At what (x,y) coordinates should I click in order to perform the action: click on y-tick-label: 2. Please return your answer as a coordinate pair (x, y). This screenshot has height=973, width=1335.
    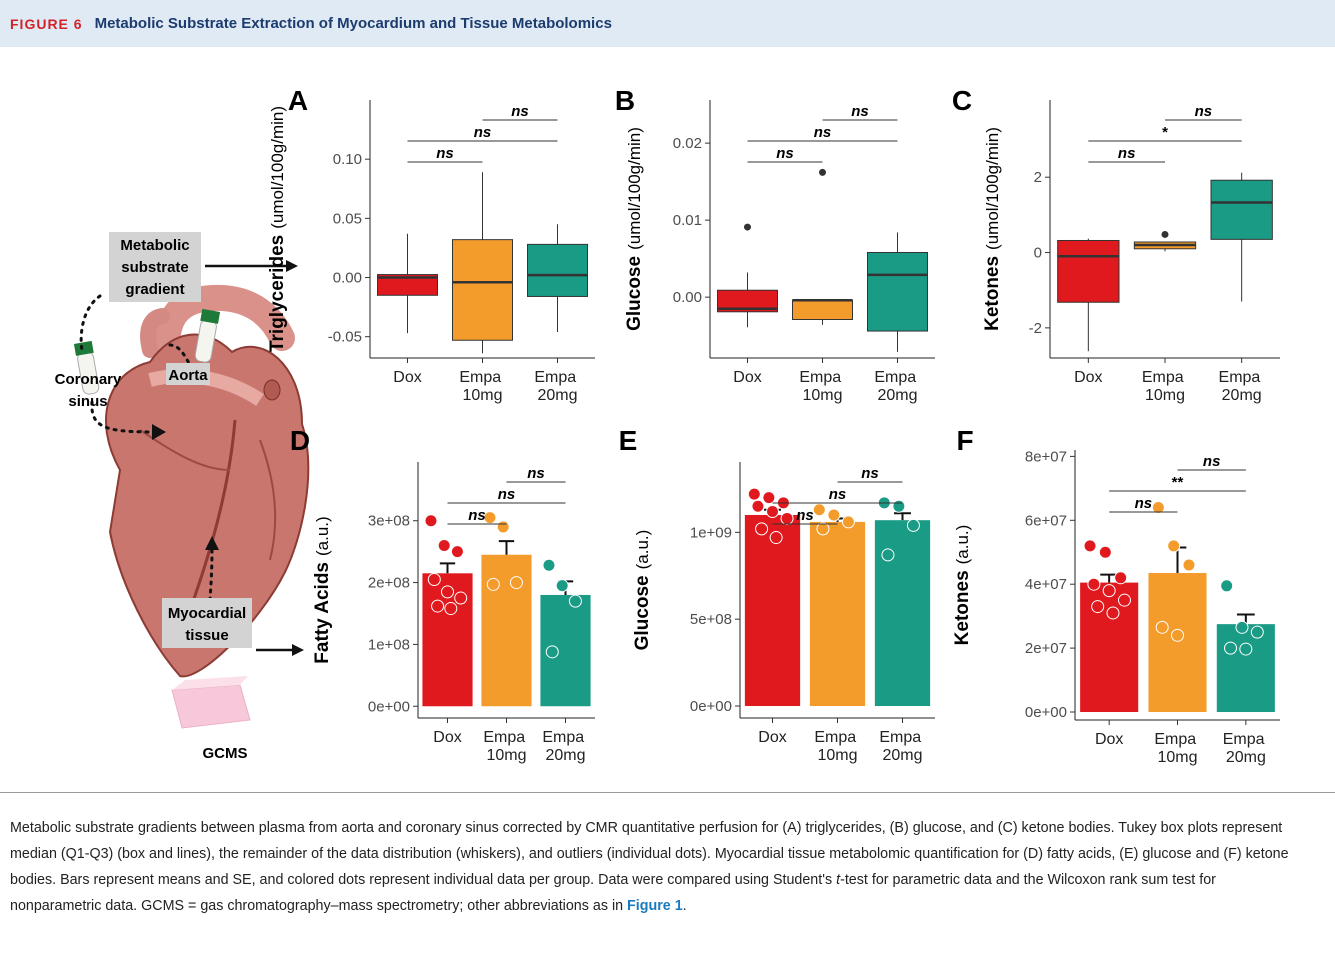
    Looking at the image, I should click on (1038, 177).